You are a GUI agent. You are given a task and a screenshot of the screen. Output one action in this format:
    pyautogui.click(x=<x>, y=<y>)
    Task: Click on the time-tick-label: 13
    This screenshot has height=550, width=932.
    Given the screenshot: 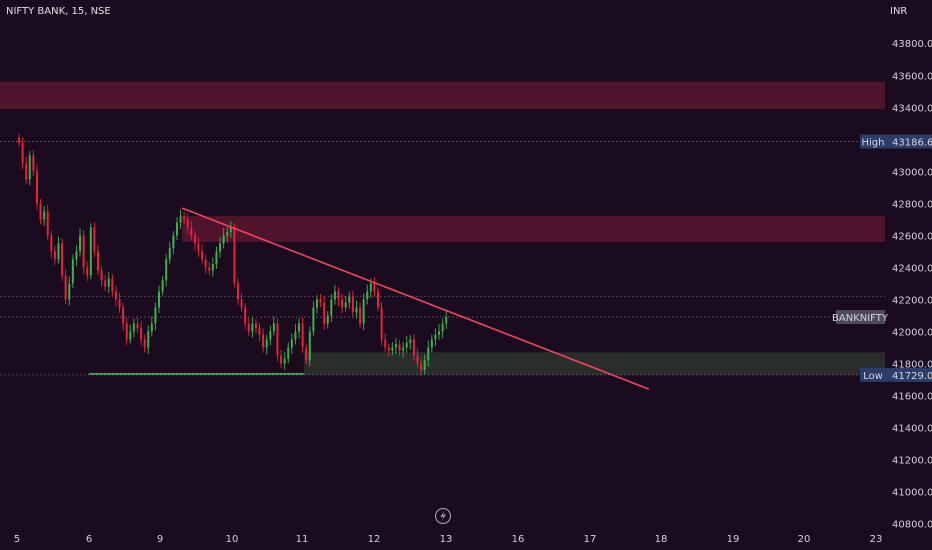 What is the action you would take?
    pyautogui.click(x=446, y=539)
    